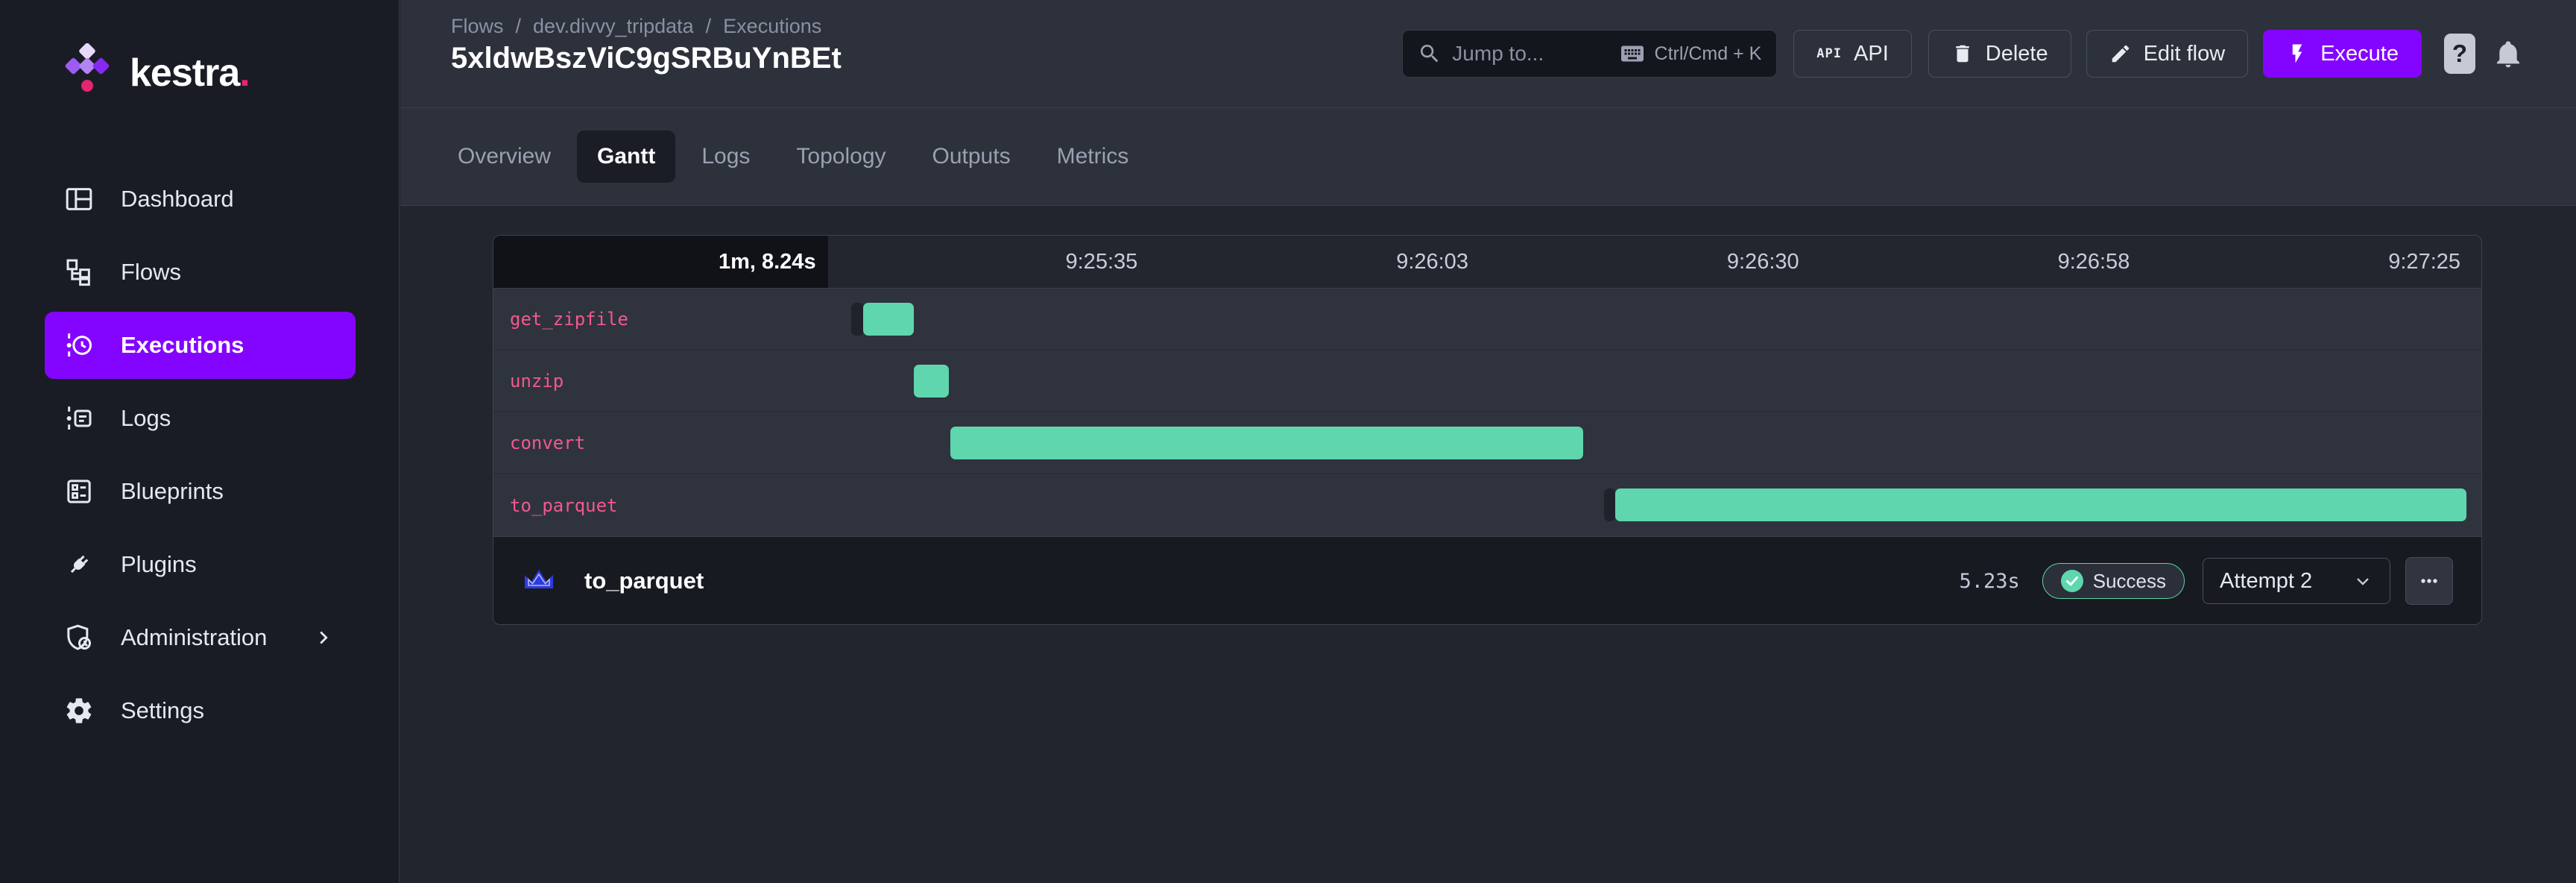 This screenshot has height=883, width=2576. I want to click on sidebar-item-label: Logs, so click(146, 418).